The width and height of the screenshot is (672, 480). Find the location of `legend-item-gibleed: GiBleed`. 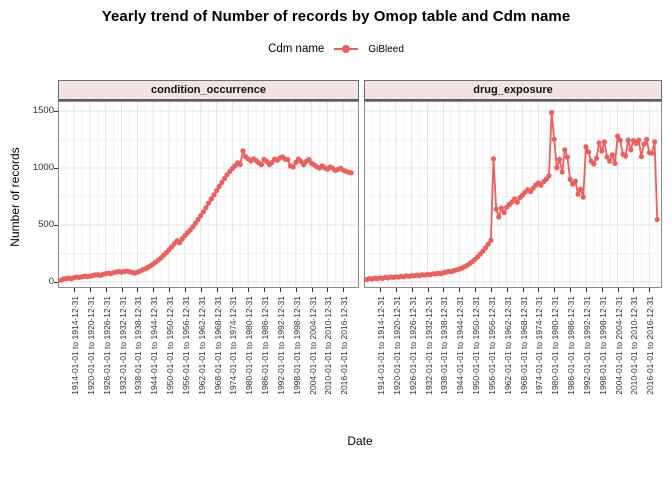

legend-item-gibleed: GiBleed is located at coordinates (386, 49).